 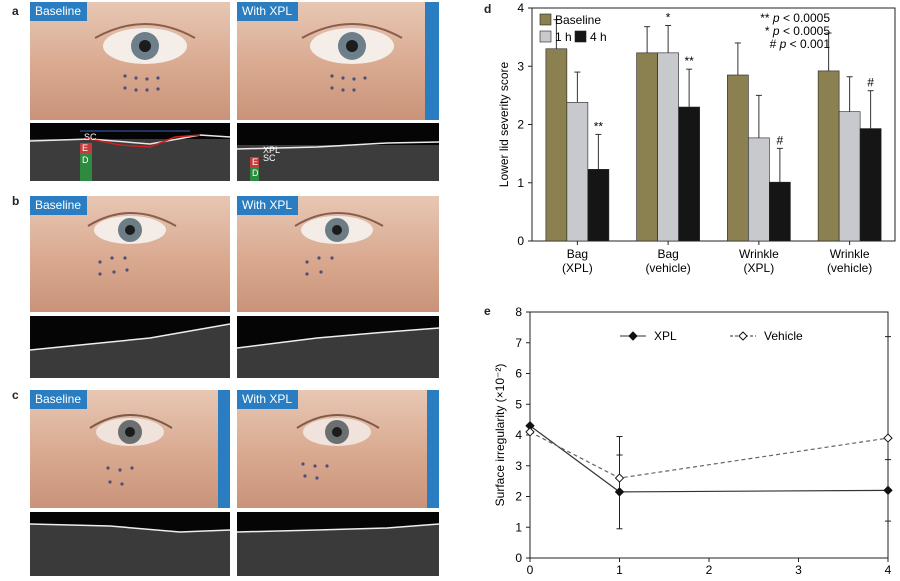 What do you see at coordinates (619, 570) in the screenshot?
I see `x-tick-label: 1` at bounding box center [619, 570].